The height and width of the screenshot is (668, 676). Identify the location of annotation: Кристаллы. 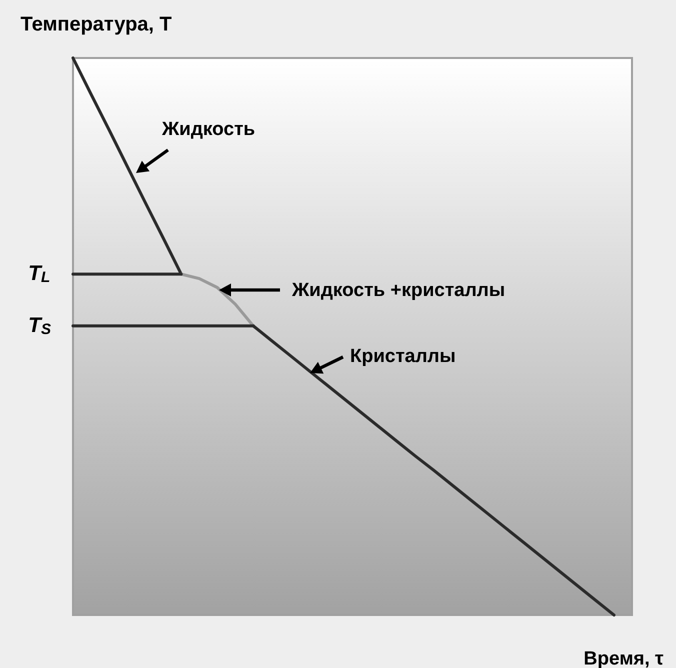
(403, 356).